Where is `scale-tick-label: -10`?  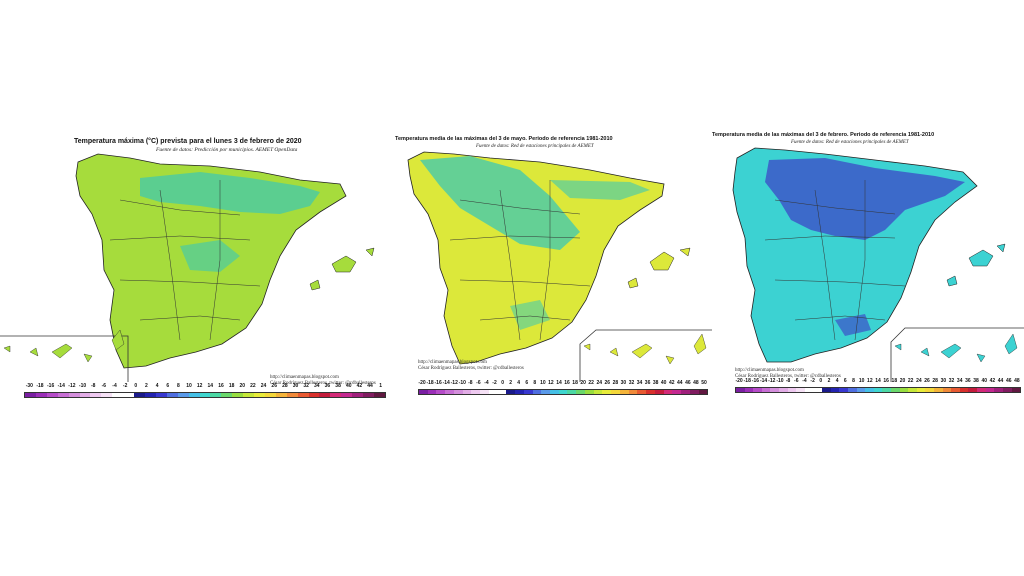
scale-tick-label: -10 is located at coordinates (82, 386).